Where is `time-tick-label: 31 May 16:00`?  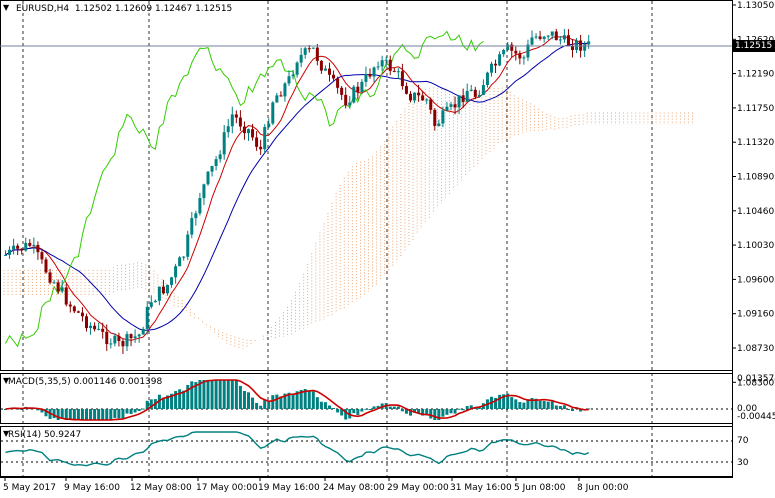
time-tick-label: 31 May 16:00 is located at coordinates (481, 488).